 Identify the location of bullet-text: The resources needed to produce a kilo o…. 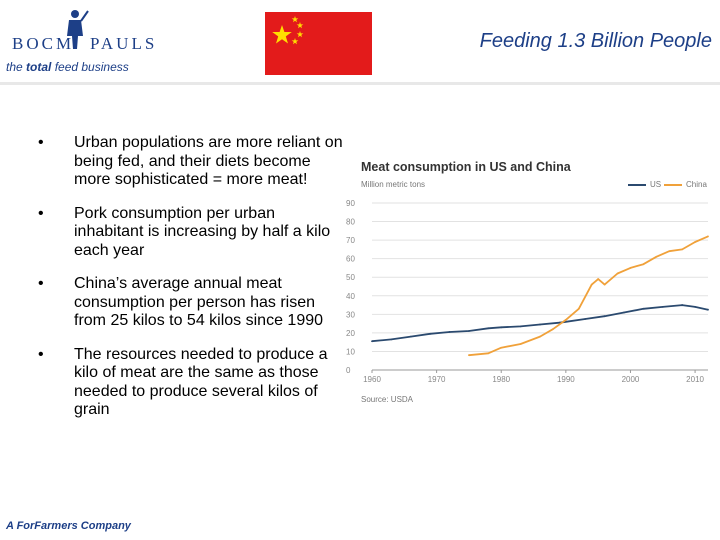
(201, 382).